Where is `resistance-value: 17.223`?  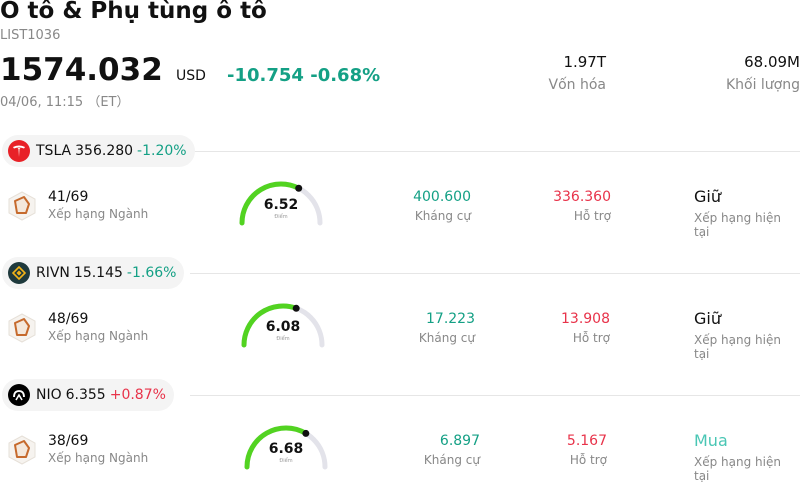
resistance-value: 17.223 is located at coordinates (450, 319).